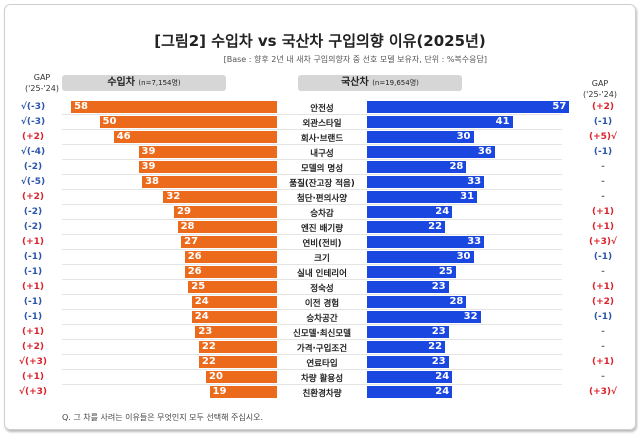 The width and height of the screenshot is (640, 435). Describe the element at coordinates (603, 137) in the screenshot. I see `domestic-gap: (+5)√` at that location.